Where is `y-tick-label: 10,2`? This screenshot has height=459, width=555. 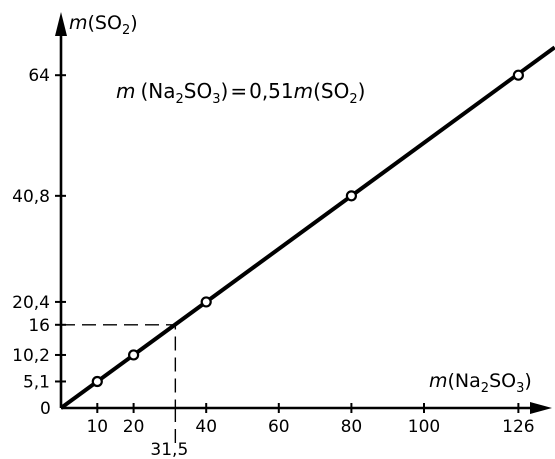
y-tick-label: 10,2 is located at coordinates (31, 356).